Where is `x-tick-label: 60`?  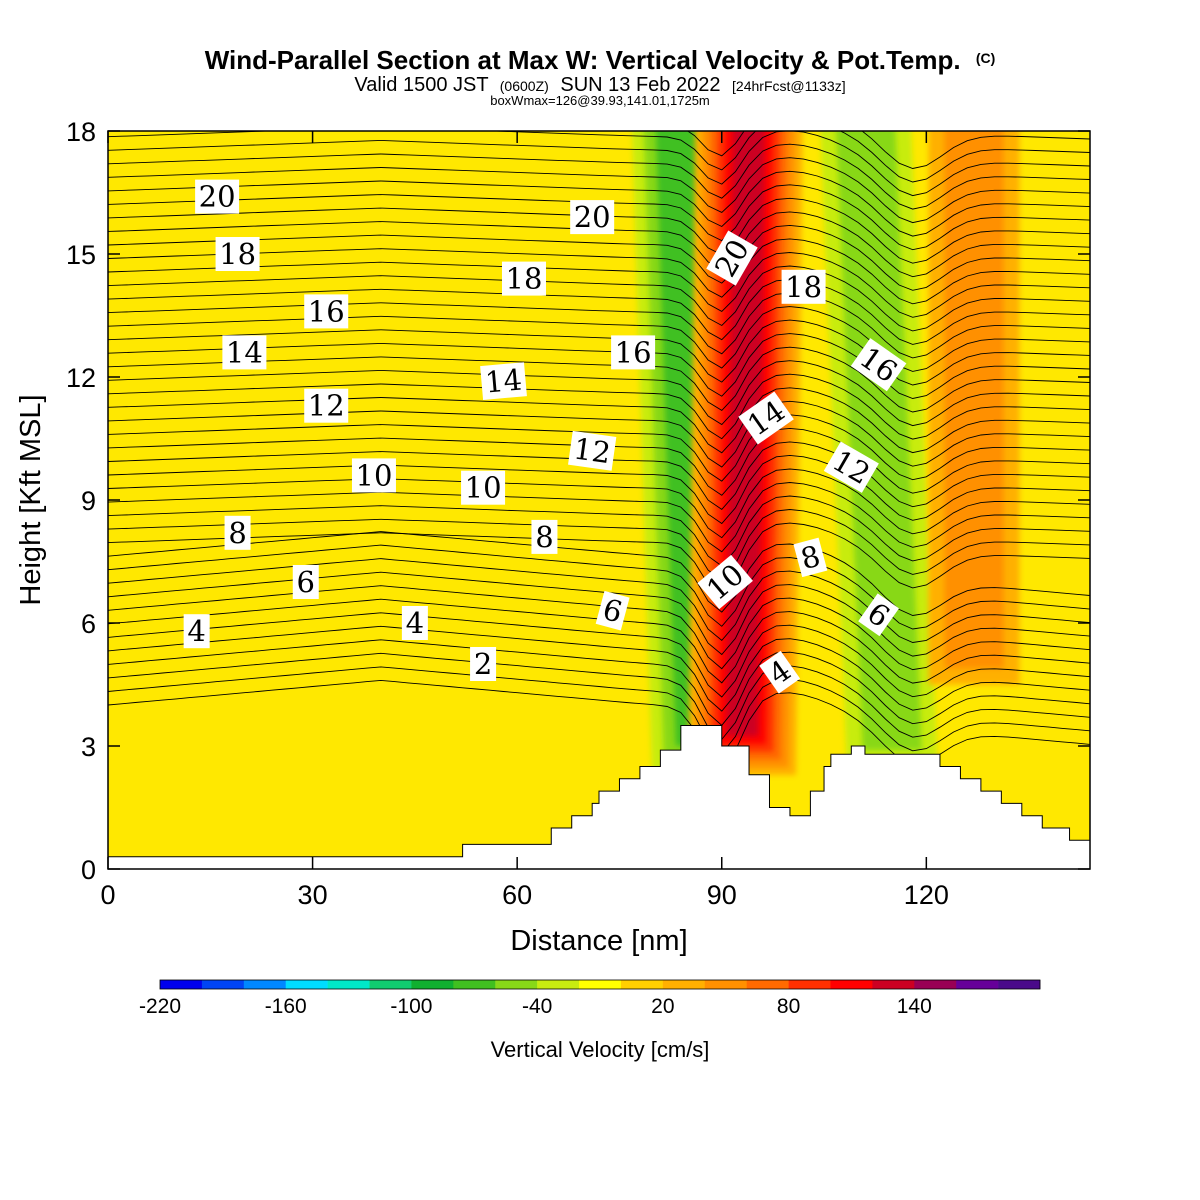 x-tick-label: 60 is located at coordinates (517, 895).